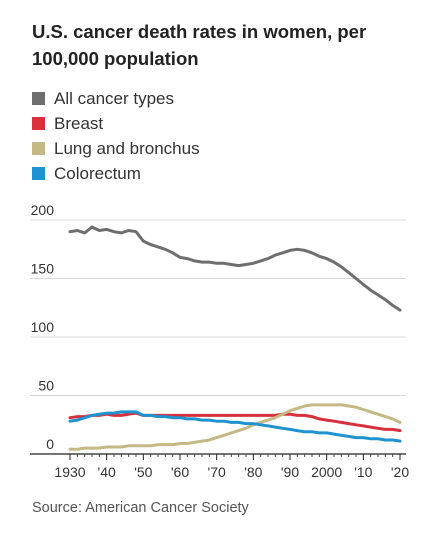  I want to click on series-line-lung-and-bronchus, so click(235, 427).